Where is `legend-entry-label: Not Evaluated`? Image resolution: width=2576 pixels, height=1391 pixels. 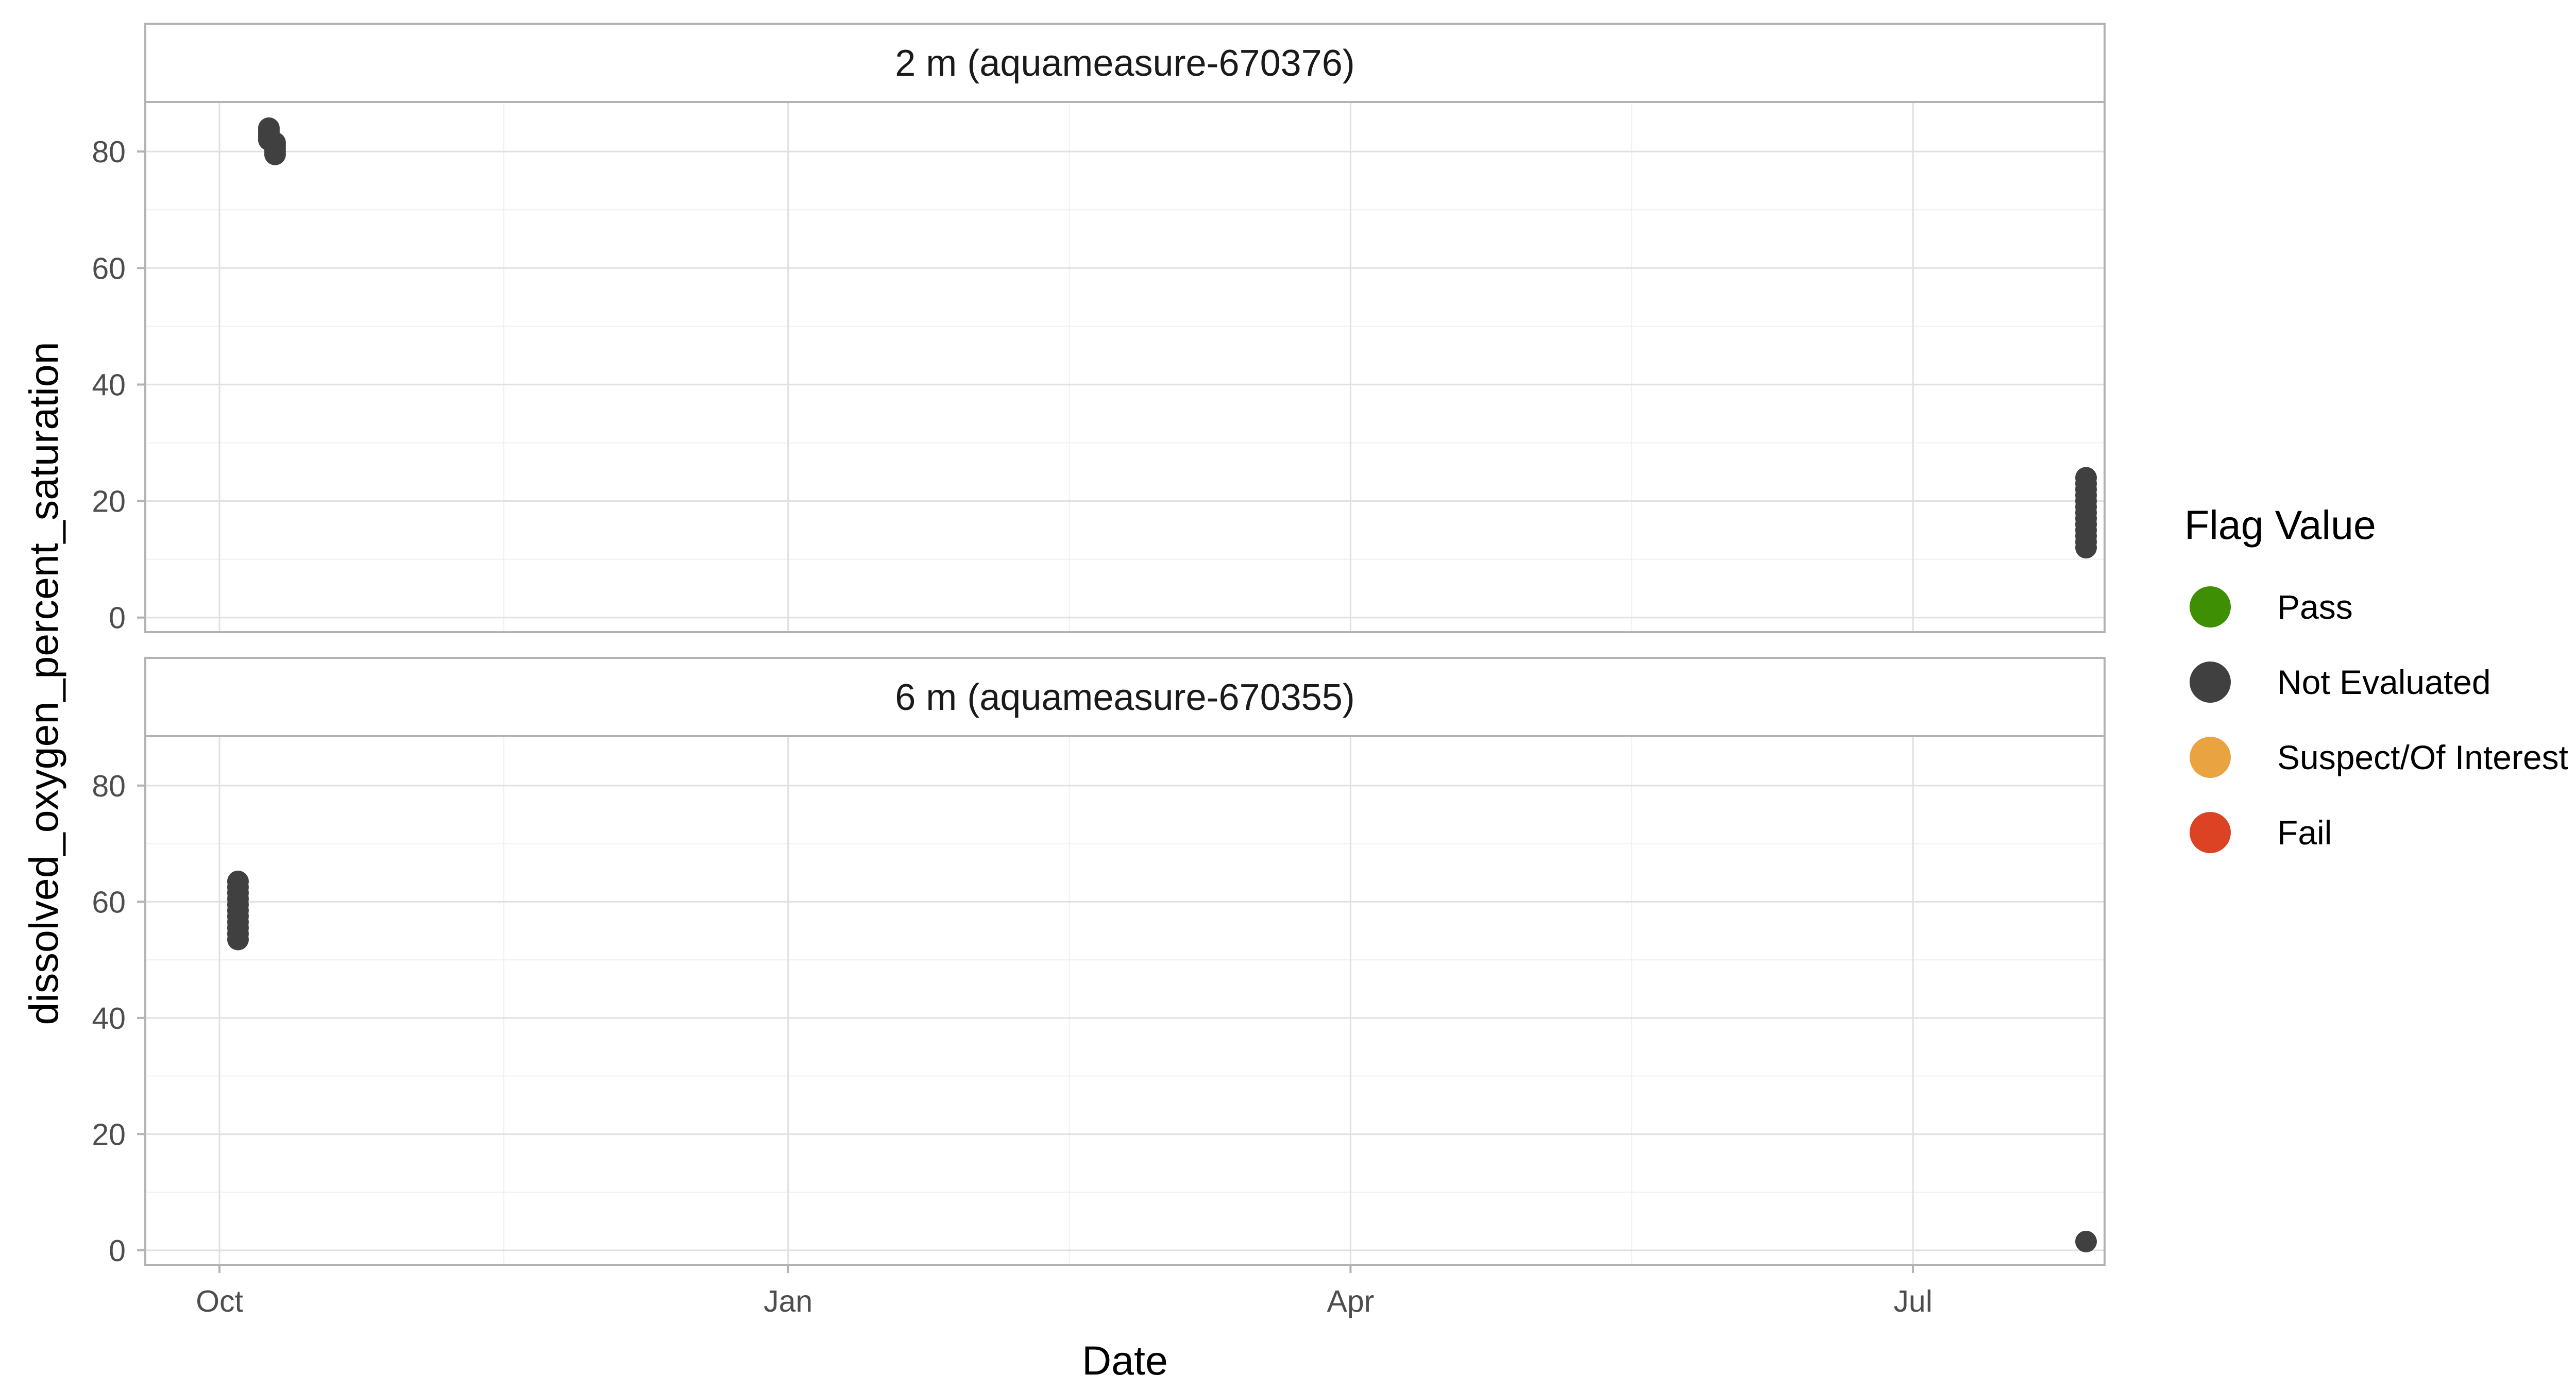
legend-entry-label: Not Evaluated is located at coordinates (2384, 682).